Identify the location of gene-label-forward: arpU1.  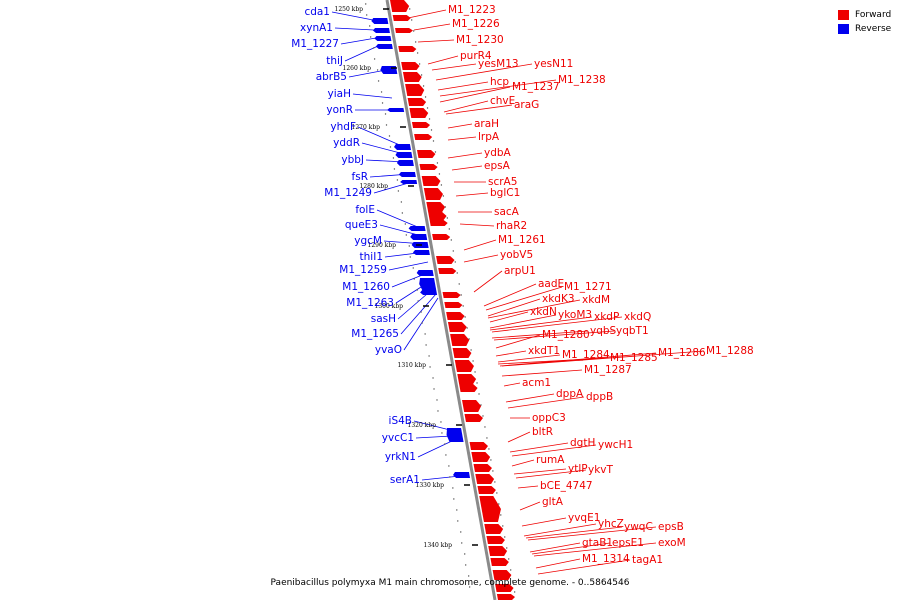
(520, 271).